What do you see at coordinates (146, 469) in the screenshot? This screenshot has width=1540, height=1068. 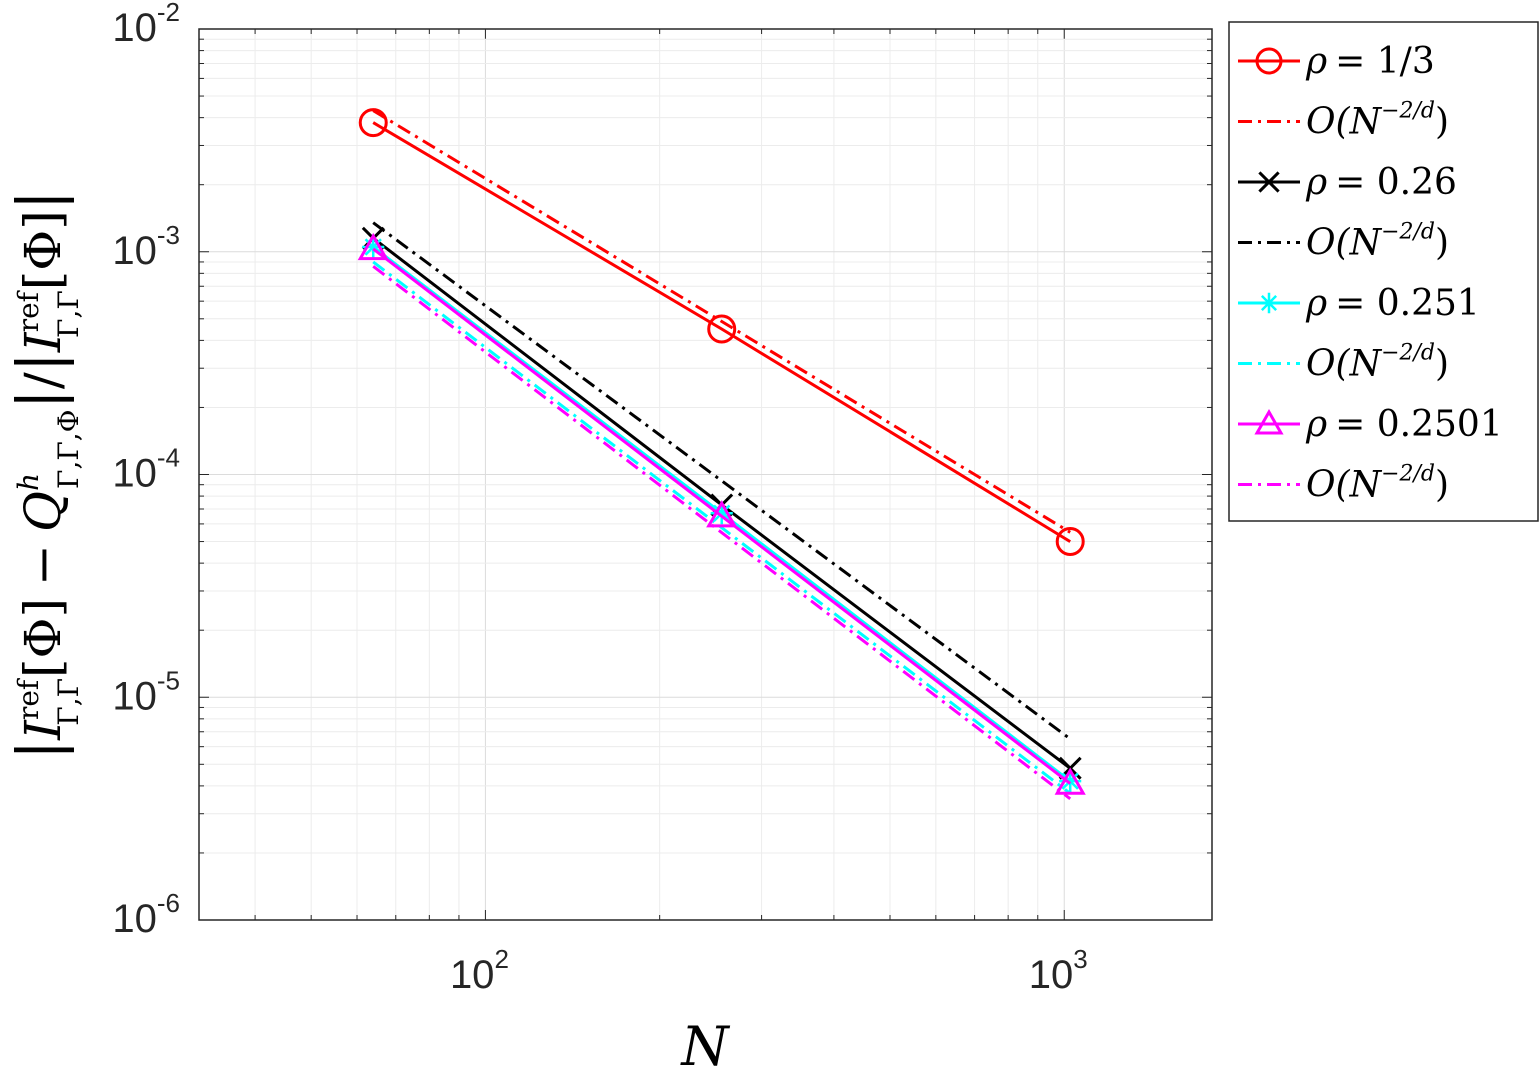 I see `y-tick-label: 10⁻⁴` at bounding box center [146, 469].